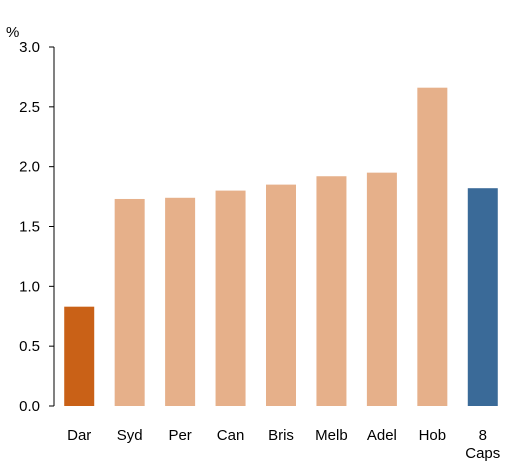  I want to click on y-tick-label: 3.0, so click(29, 47).